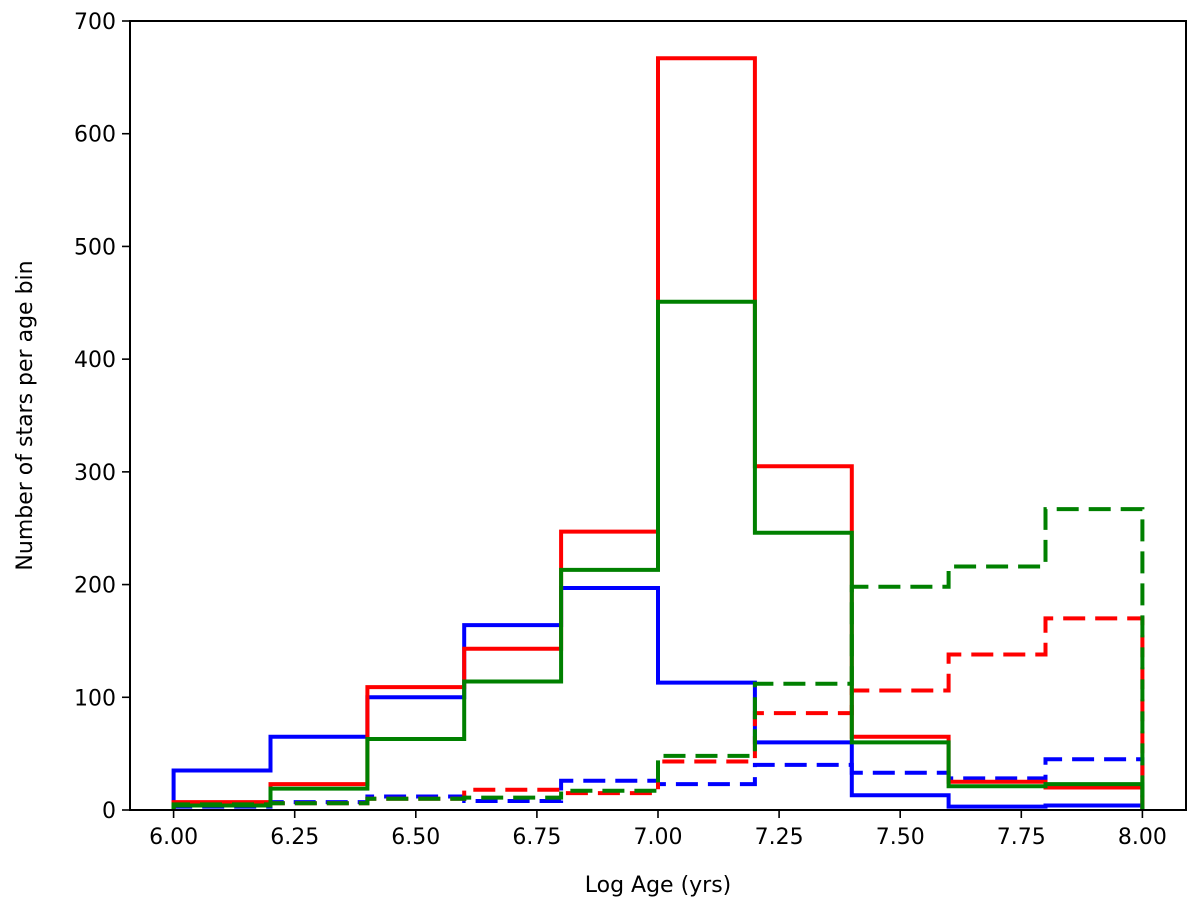 This screenshot has width=1200, height=912. What do you see at coordinates (779, 837) in the screenshot?
I see `x-tick-label: 7.25` at bounding box center [779, 837].